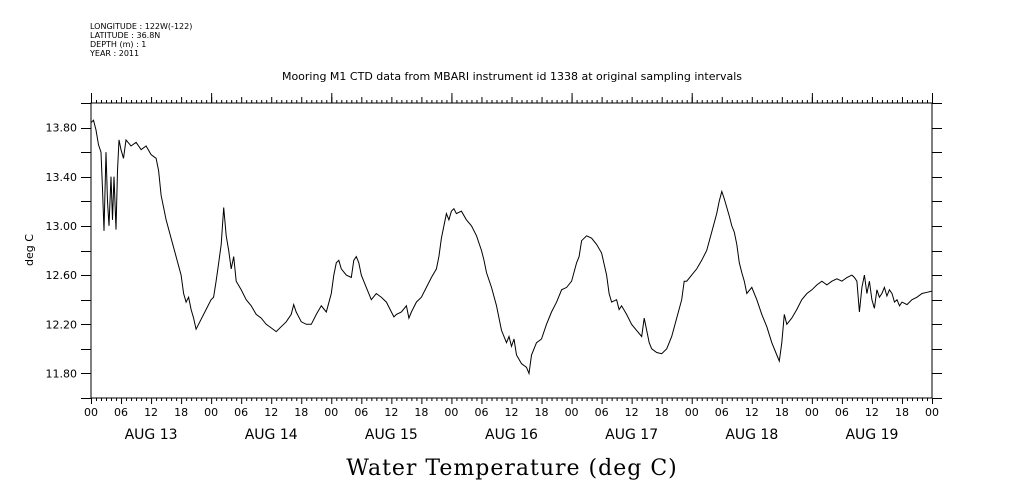 The width and height of the screenshot is (1009, 504). I want to click on x-day-label: AUG 15, so click(391, 435).